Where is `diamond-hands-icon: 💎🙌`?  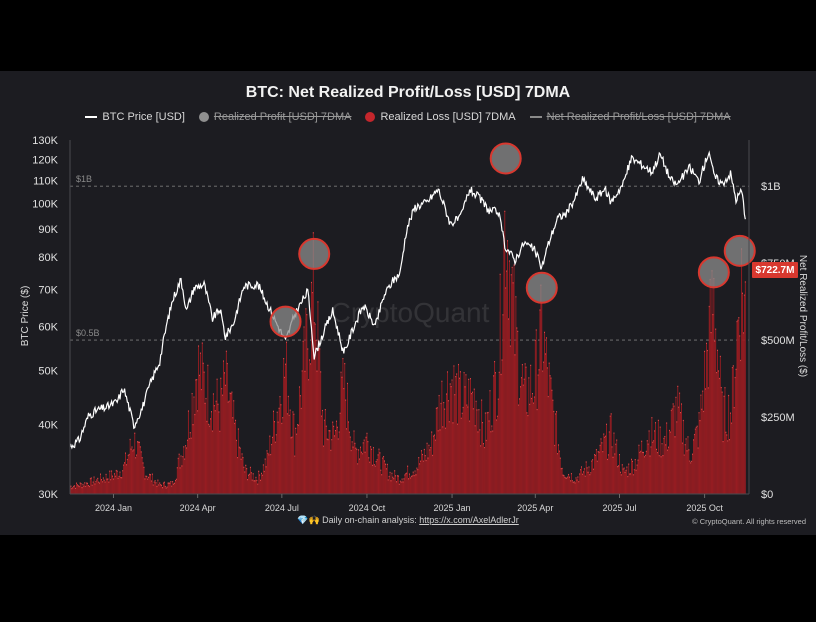 diamond-hands-icon: 💎🙌 is located at coordinates (308, 520).